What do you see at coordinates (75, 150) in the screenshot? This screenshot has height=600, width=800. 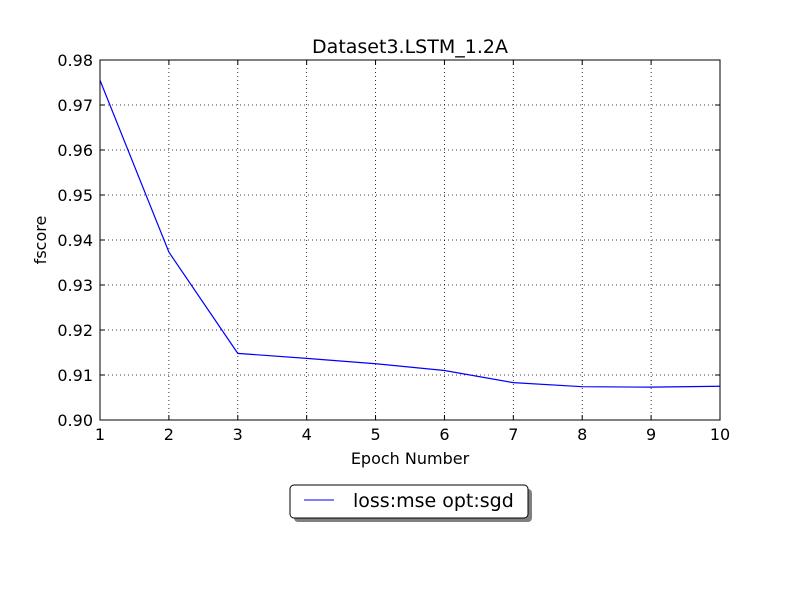 I see `y-tick-label: 0.96` at bounding box center [75, 150].